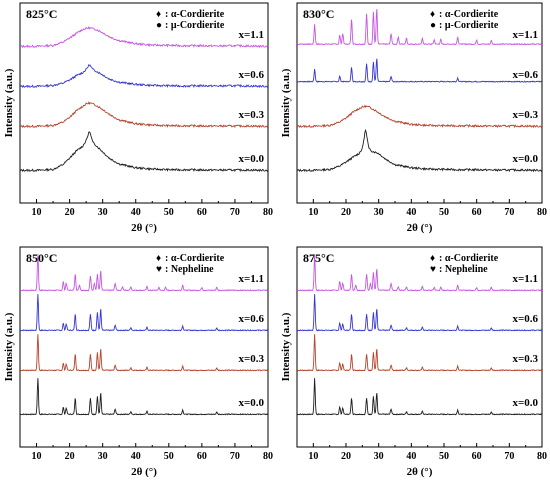 The height and width of the screenshot is (481, 550). What do you see at coordinates (41, 258) in the screenshot?
I see `panel-title: 850°C` at bounding box center [41, 258].